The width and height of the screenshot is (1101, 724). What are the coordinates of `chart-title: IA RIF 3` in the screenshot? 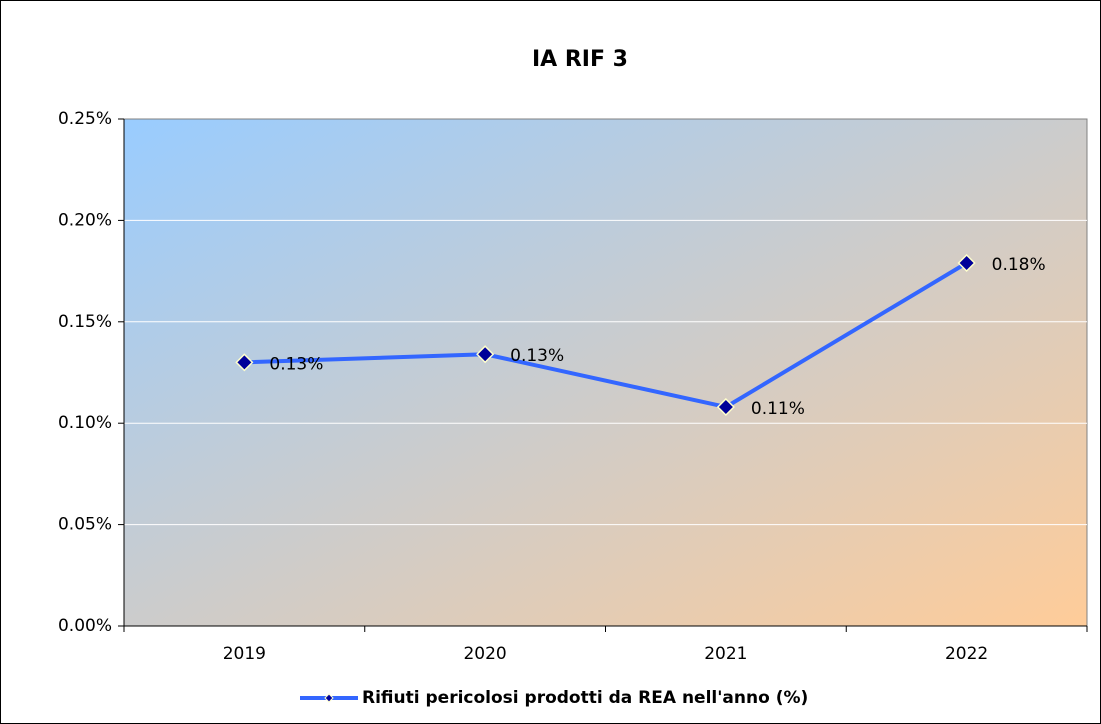 It's located at (580, 59).